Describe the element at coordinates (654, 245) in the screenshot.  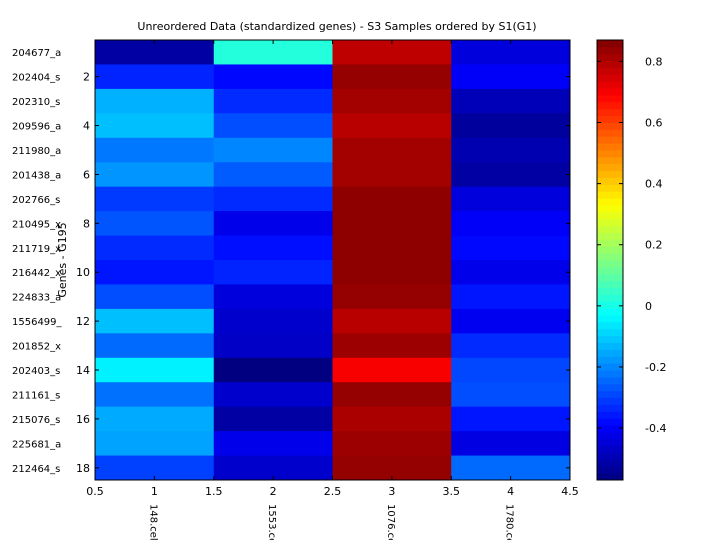
I see `colorbar-tick-label: 0.2` at that location.